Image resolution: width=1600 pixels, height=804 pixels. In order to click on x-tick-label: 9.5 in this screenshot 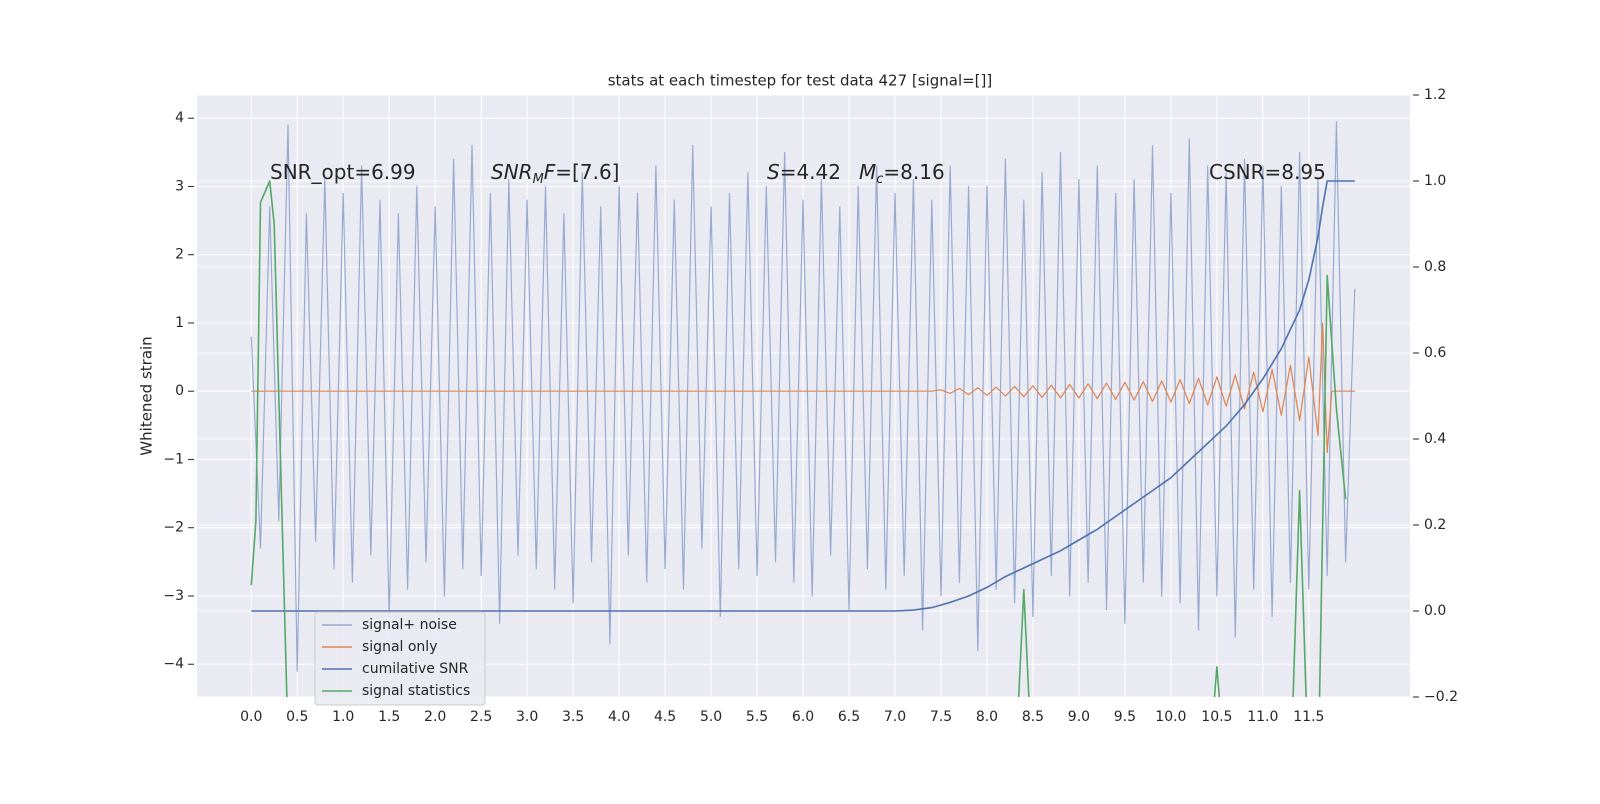, I will do `click(1125, 717)`.